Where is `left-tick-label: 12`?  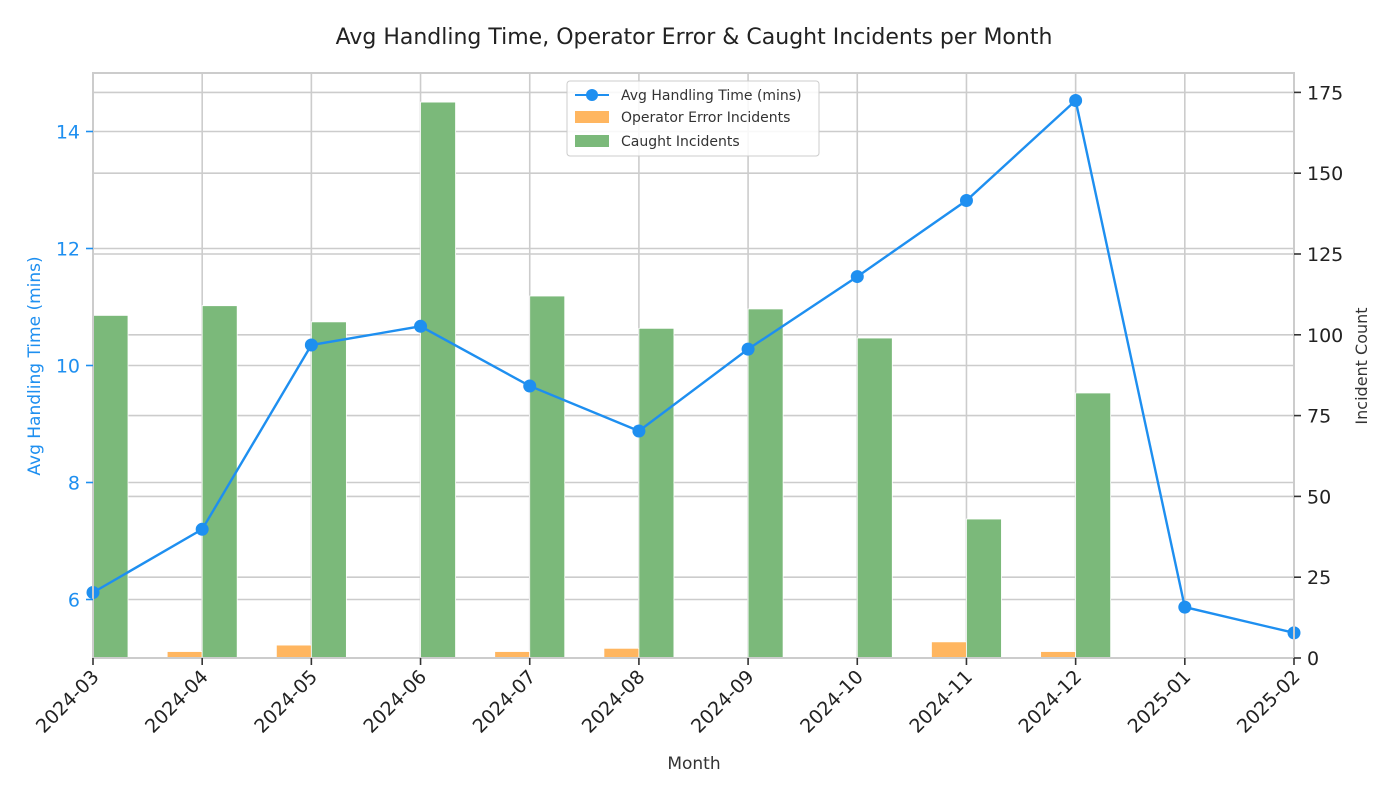
left-tick-label: 12 is located at coordinates (68, 250).